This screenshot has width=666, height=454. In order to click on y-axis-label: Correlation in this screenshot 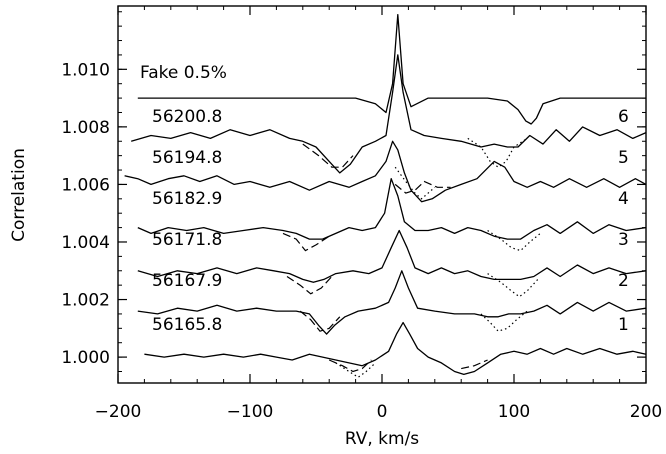, I will do `click(19, 195)`.